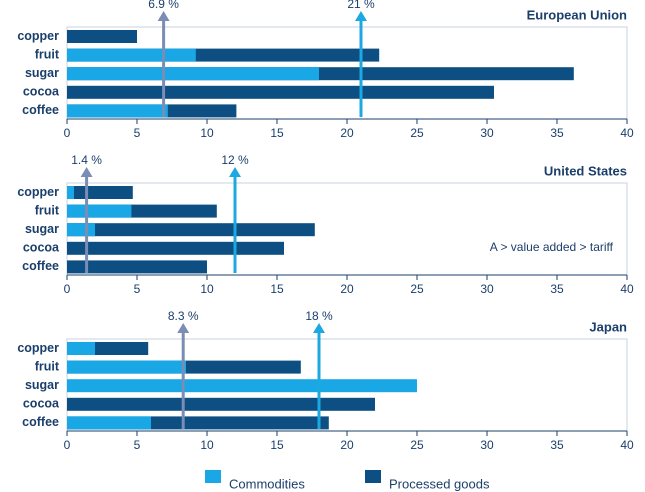 This screenshot has width=645, height=492. What do you see at coordinates (86, 160) in the screenshot?
I see `annotation-label: 1.4 %` at bounding box center [86, 160].